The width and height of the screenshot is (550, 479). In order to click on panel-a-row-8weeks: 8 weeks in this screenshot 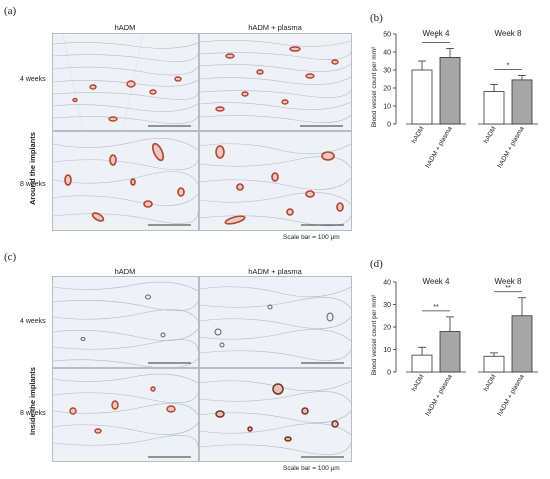, I will do `click(33, 184)`.